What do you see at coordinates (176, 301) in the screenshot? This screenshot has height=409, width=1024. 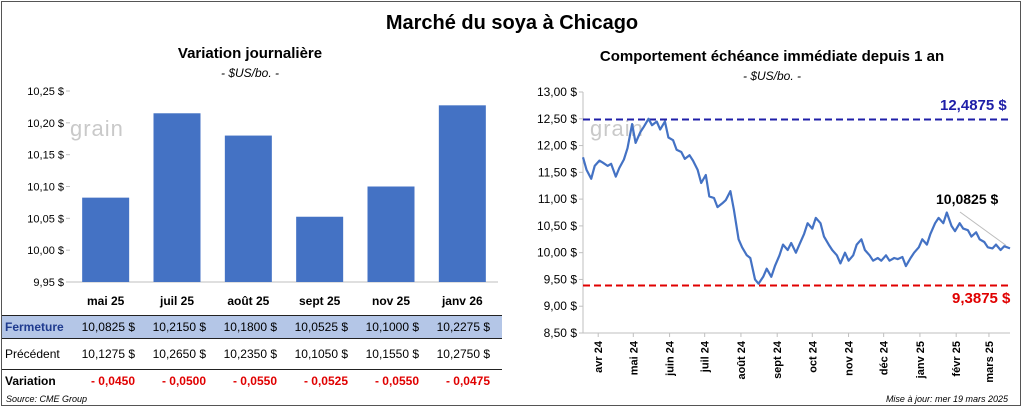 I see `x-tick-label: juil 25` at bounding box center [176, 301].